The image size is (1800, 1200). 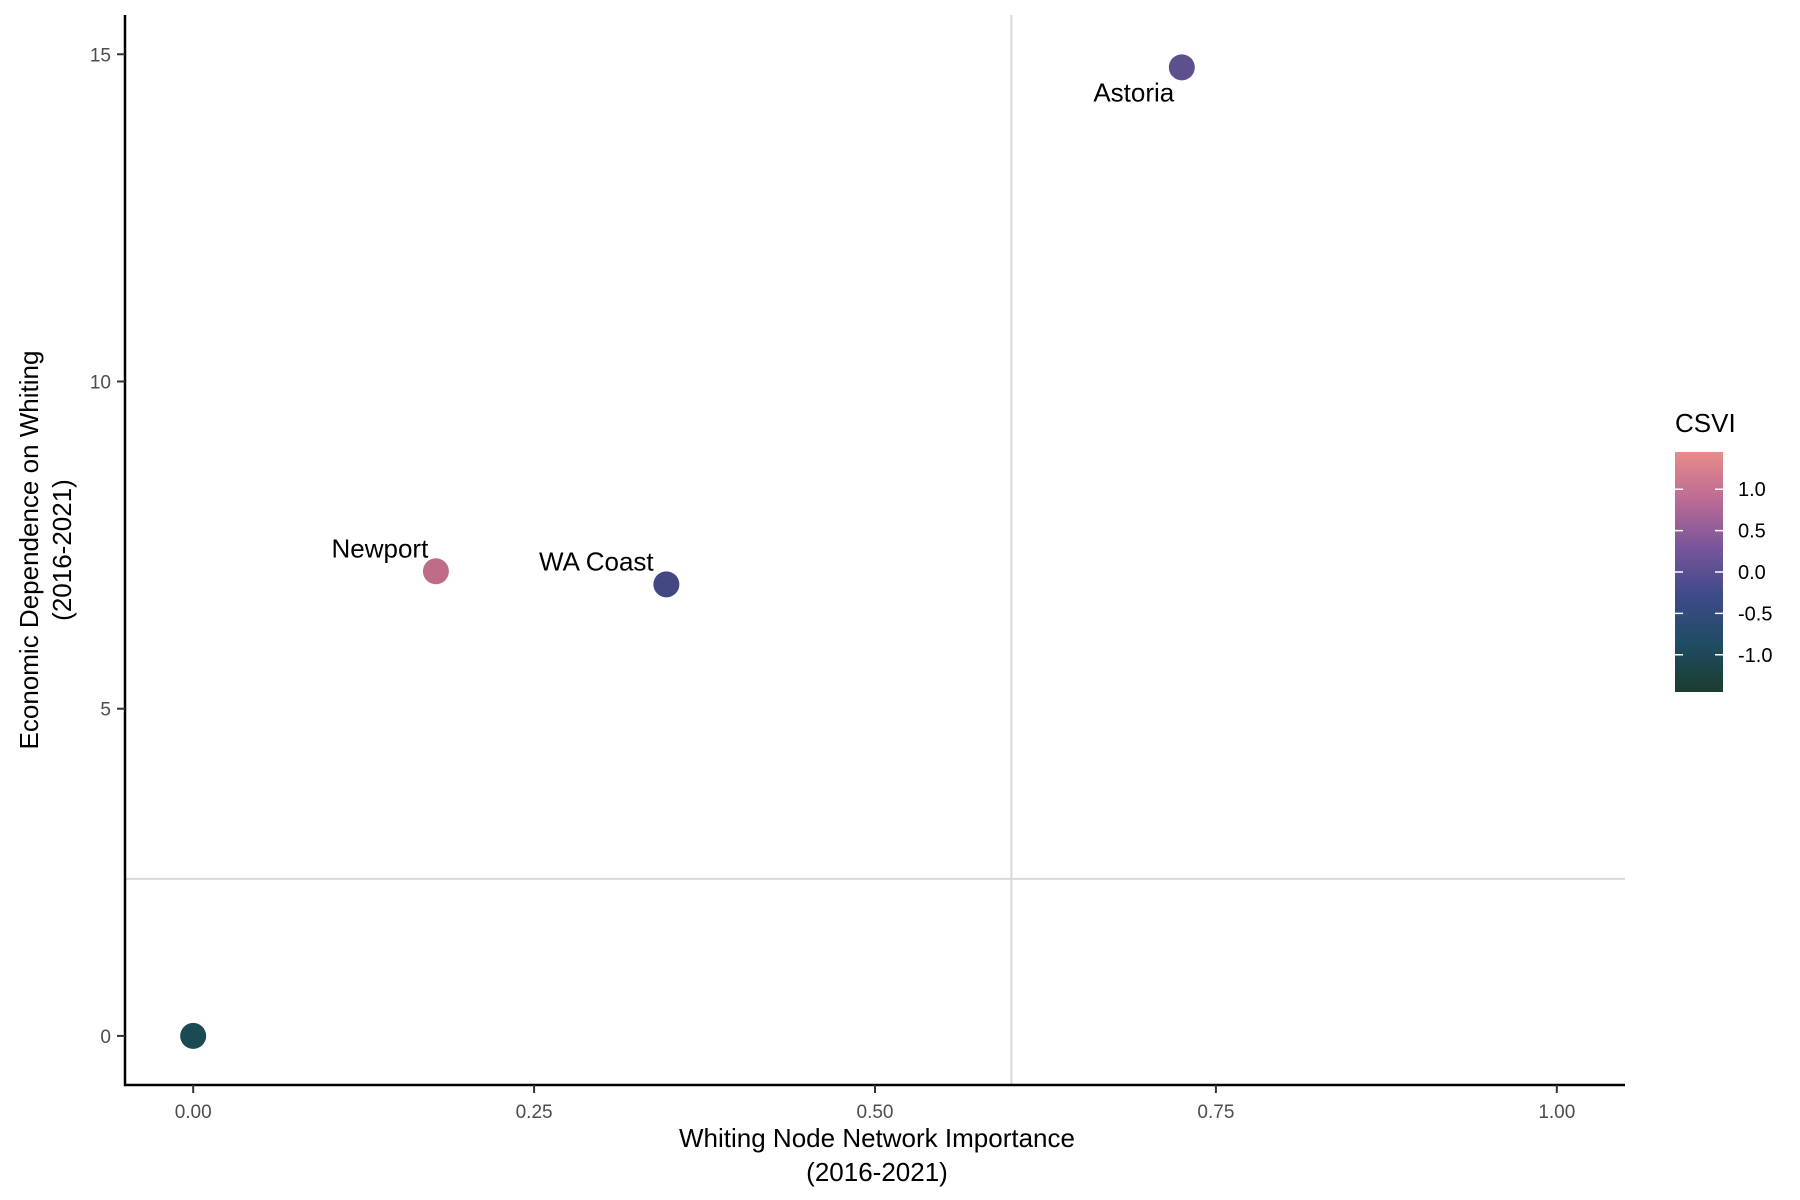 I want to click on x-tick-label: 0.75, so click(x=1215, y=1112).